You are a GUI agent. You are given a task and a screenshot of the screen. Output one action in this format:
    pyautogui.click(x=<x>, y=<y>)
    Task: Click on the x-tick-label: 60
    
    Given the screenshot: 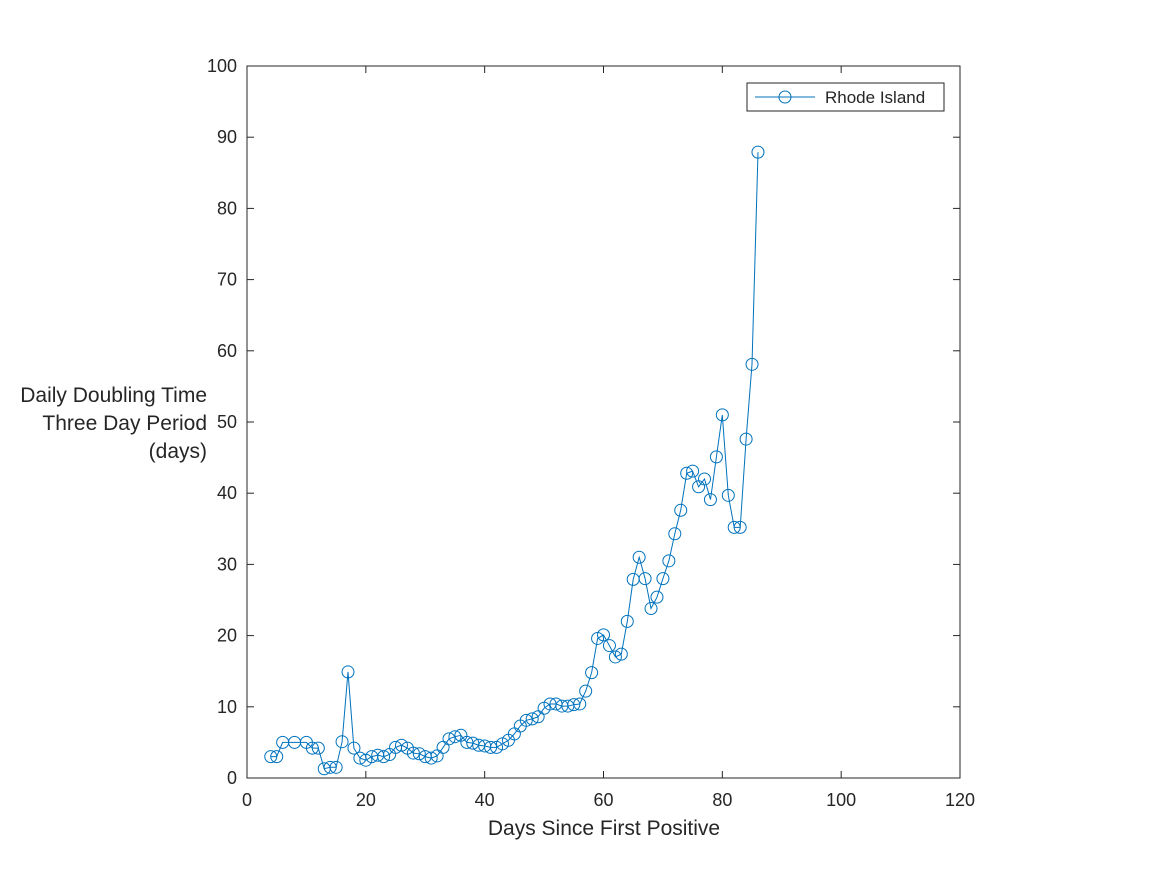 What is the action you would take?
    pyautogui.click(x=603, y=800)
    